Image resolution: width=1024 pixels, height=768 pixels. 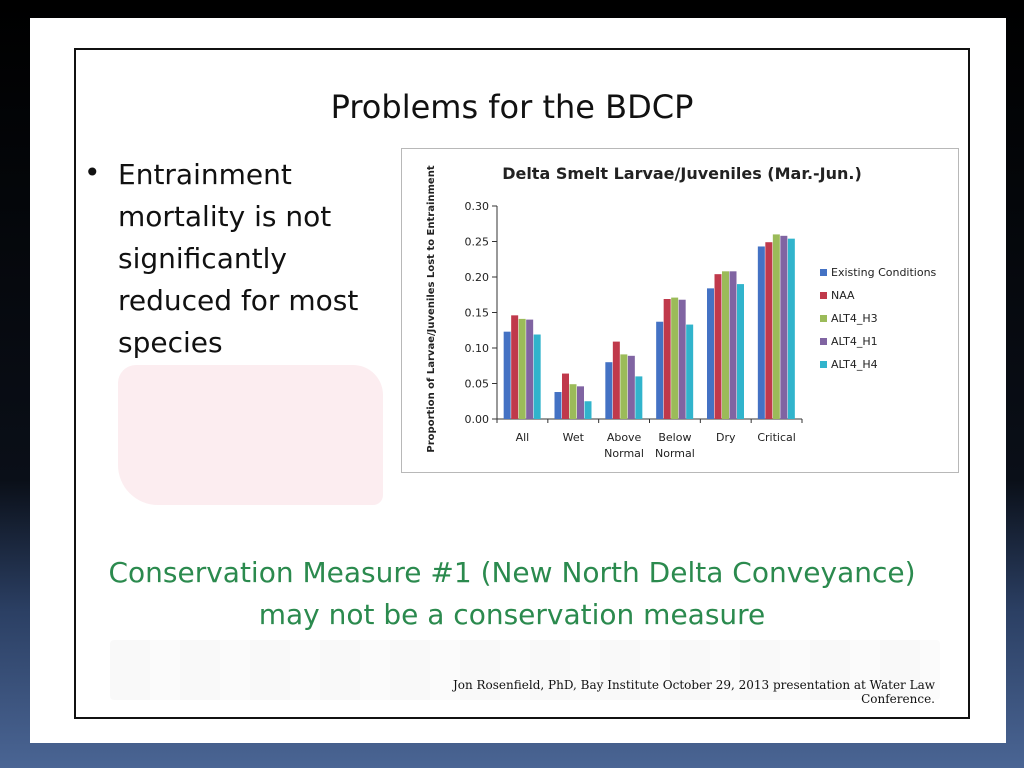 I want to click on legend-label: NAA, so click(x=843, y=295).